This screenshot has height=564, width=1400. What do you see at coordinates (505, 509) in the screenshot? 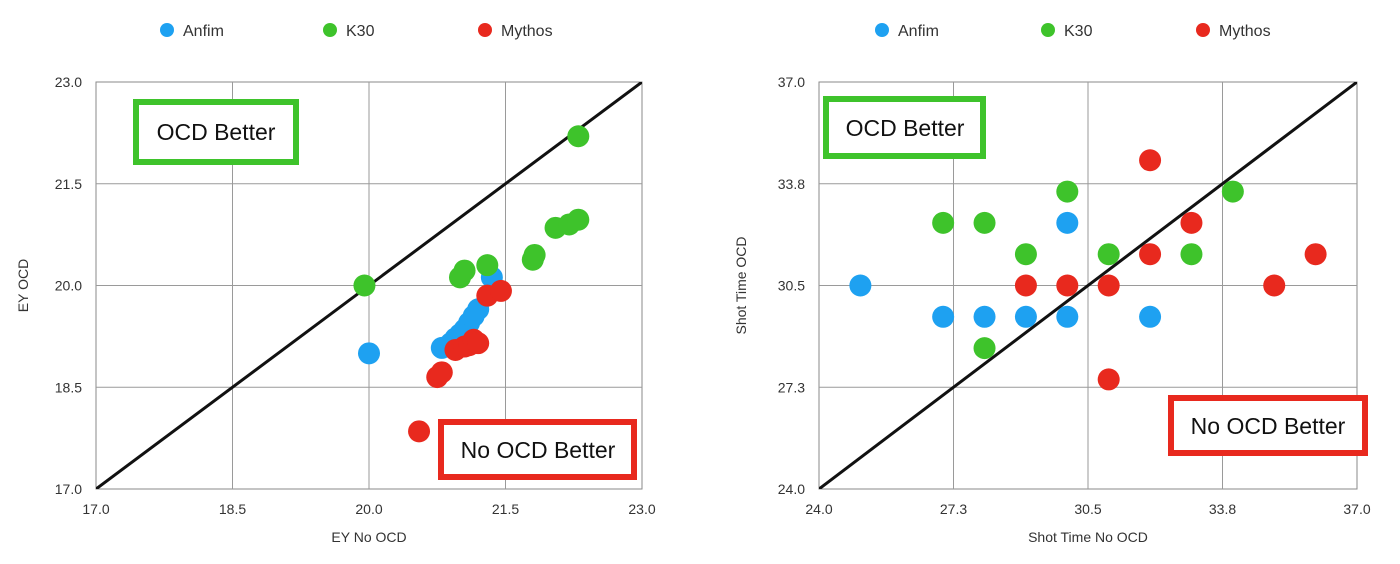
I see `x-tick-label: 21.5` at bounding box center [505, 509].